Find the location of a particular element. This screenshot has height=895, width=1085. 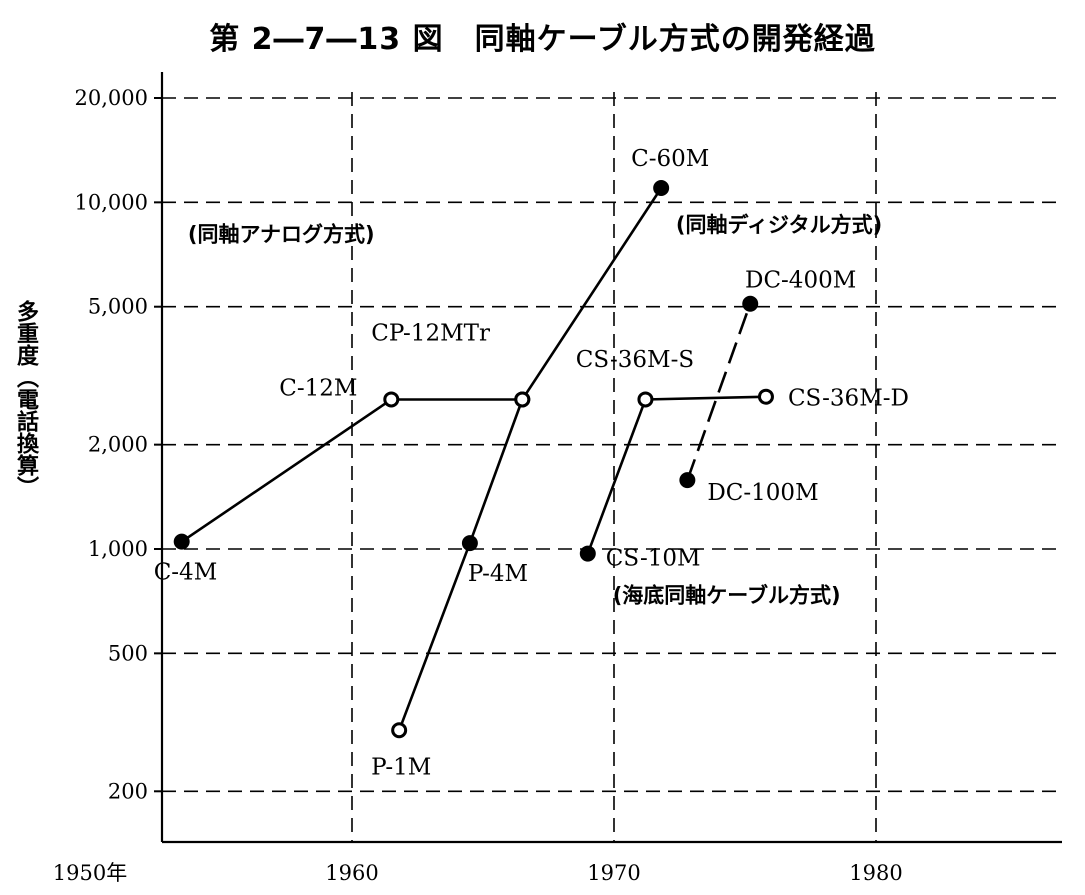

point-label: P-1M is located at coordinates (401, 767).